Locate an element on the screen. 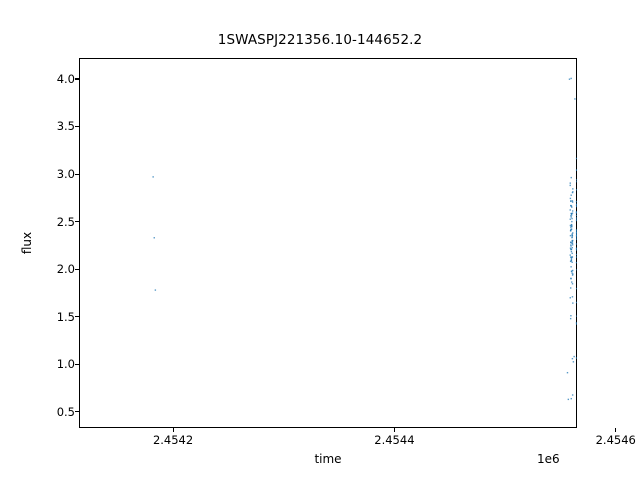  page-title: 1SWASPJ221356.10-144652.2 is located at coordinates (320, 40).